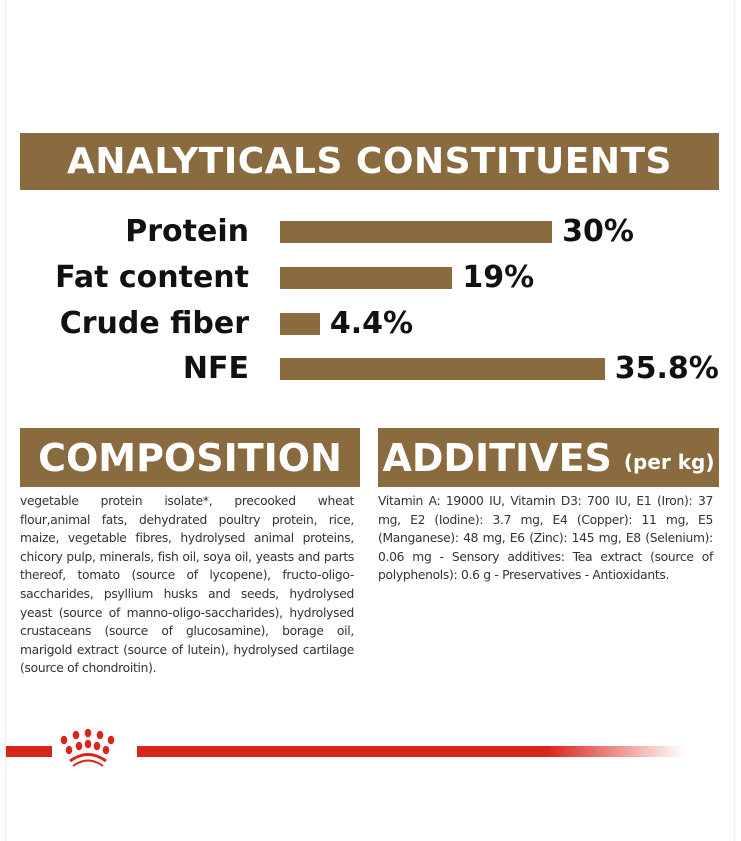 This screenshot has width=741, height=841. I want to click on analytical-value: 19%, so click(498, 277).